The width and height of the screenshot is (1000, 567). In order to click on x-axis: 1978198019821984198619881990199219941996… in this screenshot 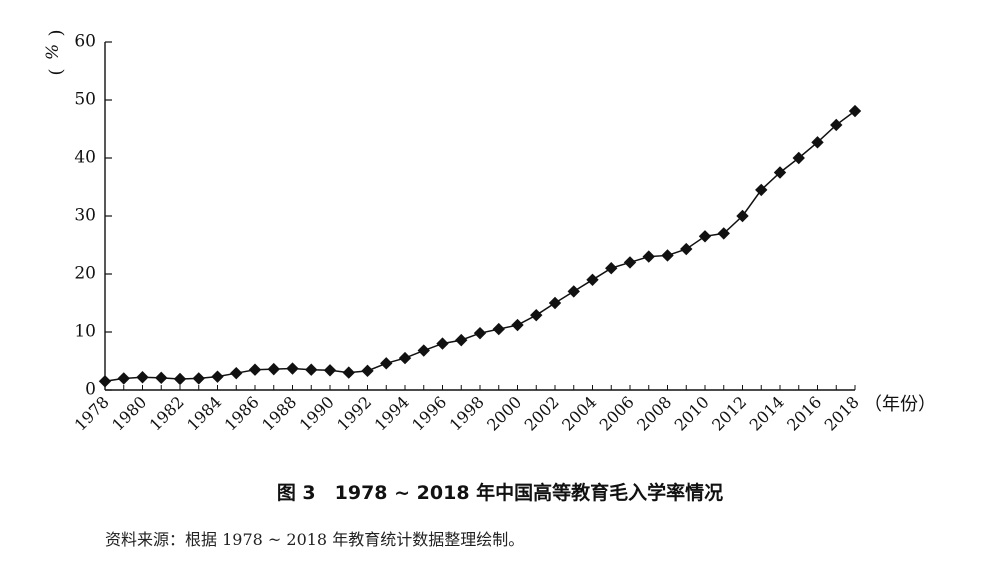, I will do `click(467, 410)`.